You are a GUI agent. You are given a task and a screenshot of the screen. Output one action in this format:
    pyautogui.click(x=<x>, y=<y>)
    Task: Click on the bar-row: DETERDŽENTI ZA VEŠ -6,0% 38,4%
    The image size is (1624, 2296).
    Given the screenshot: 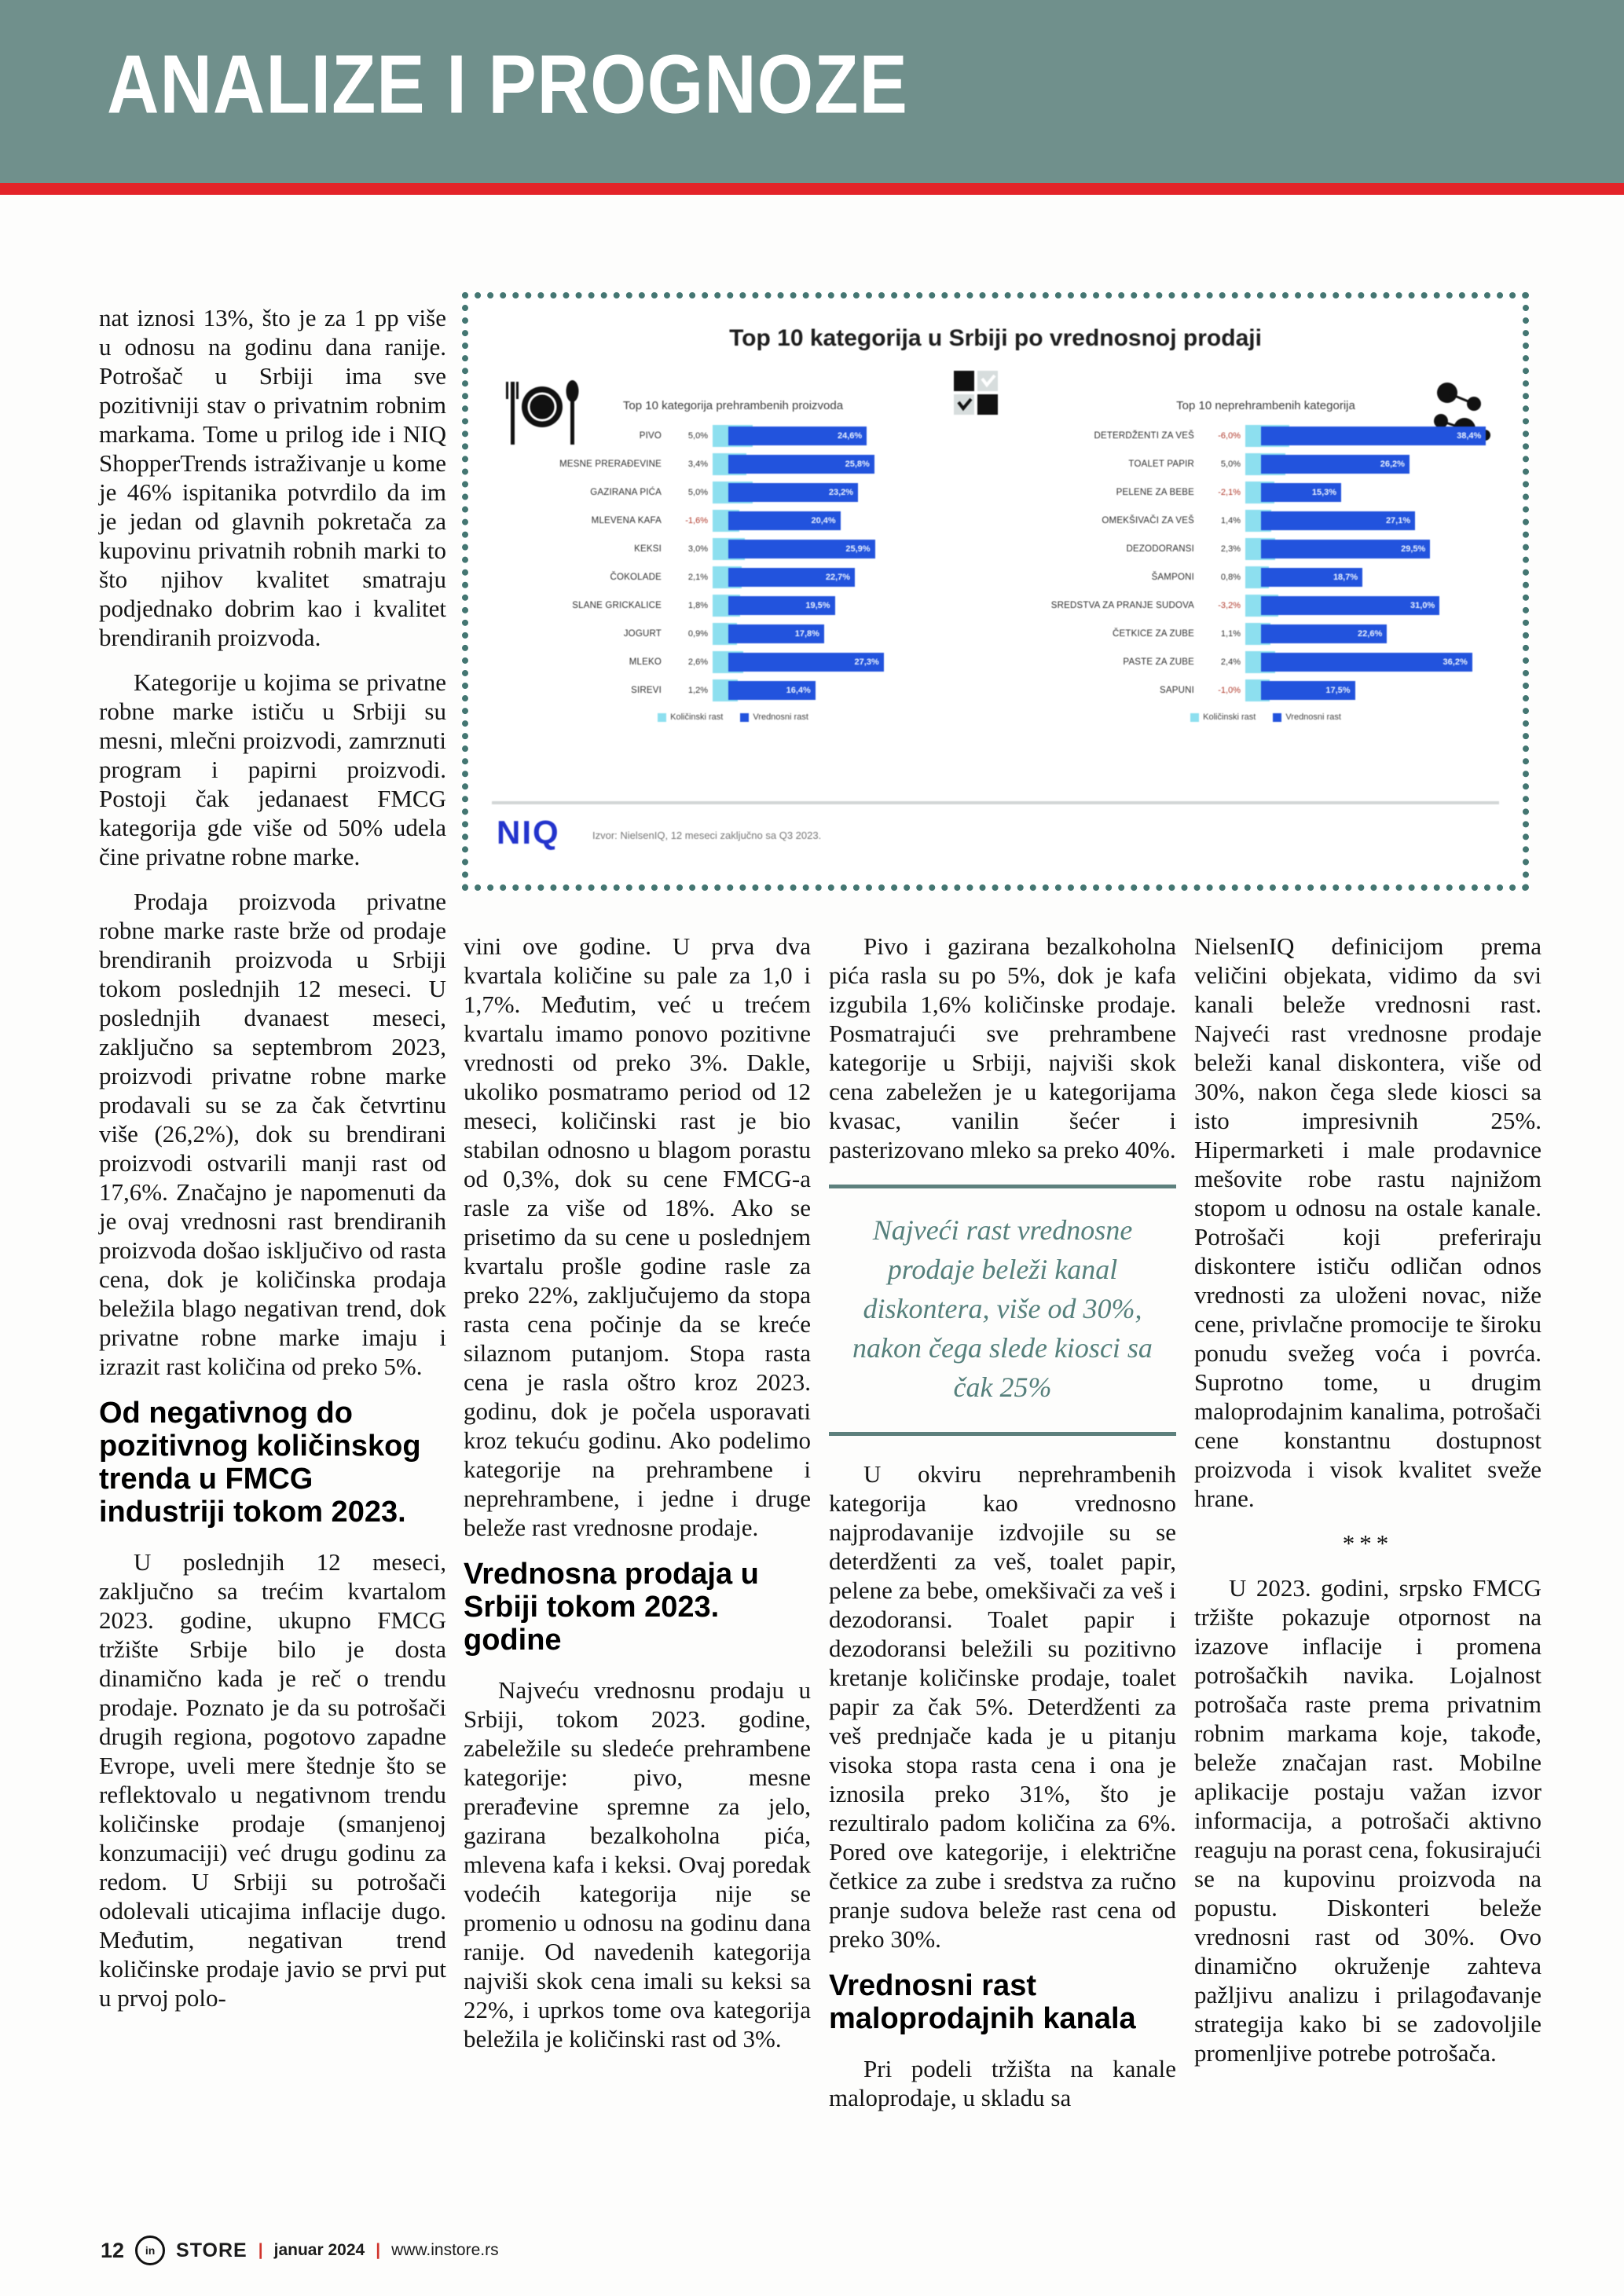 What is the action you would take?
    pyautogui.click(x=1266, y=436)
    